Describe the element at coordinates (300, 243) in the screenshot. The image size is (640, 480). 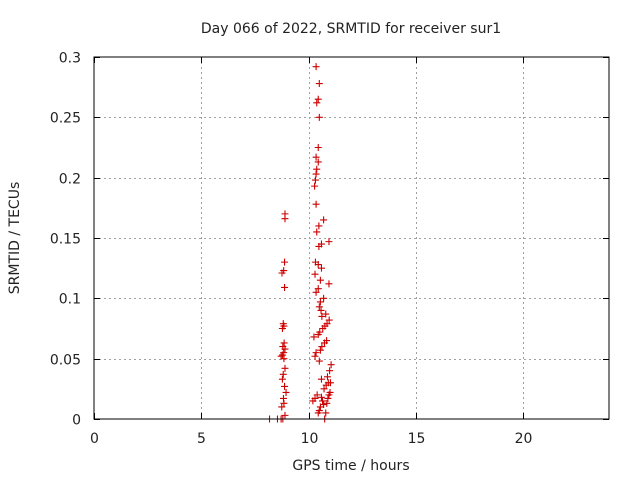
I see `data-points` at that location.